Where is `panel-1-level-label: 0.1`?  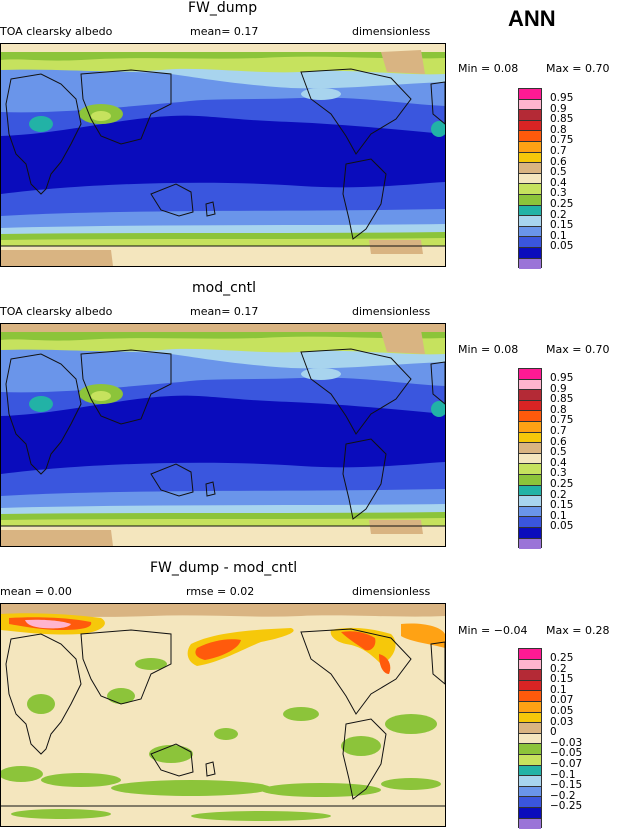 panel-1-level-label: 0.1 is located at coordinates (558, 236).